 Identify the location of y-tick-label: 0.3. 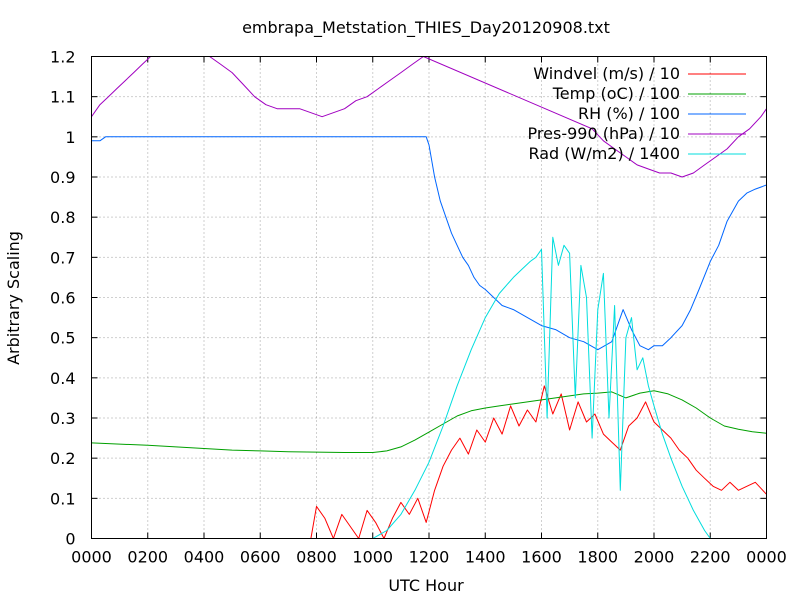
(62, 418).